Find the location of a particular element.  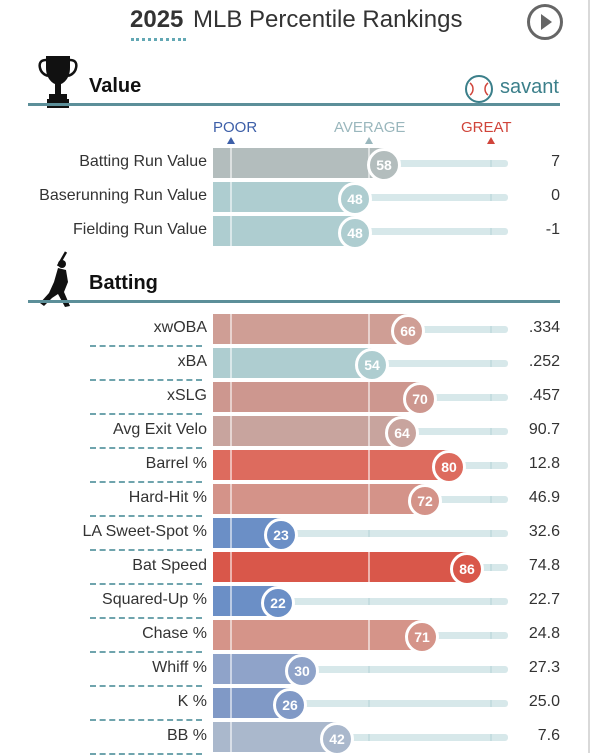

percentile-badge: 23 is located at coordinates (281, 535).